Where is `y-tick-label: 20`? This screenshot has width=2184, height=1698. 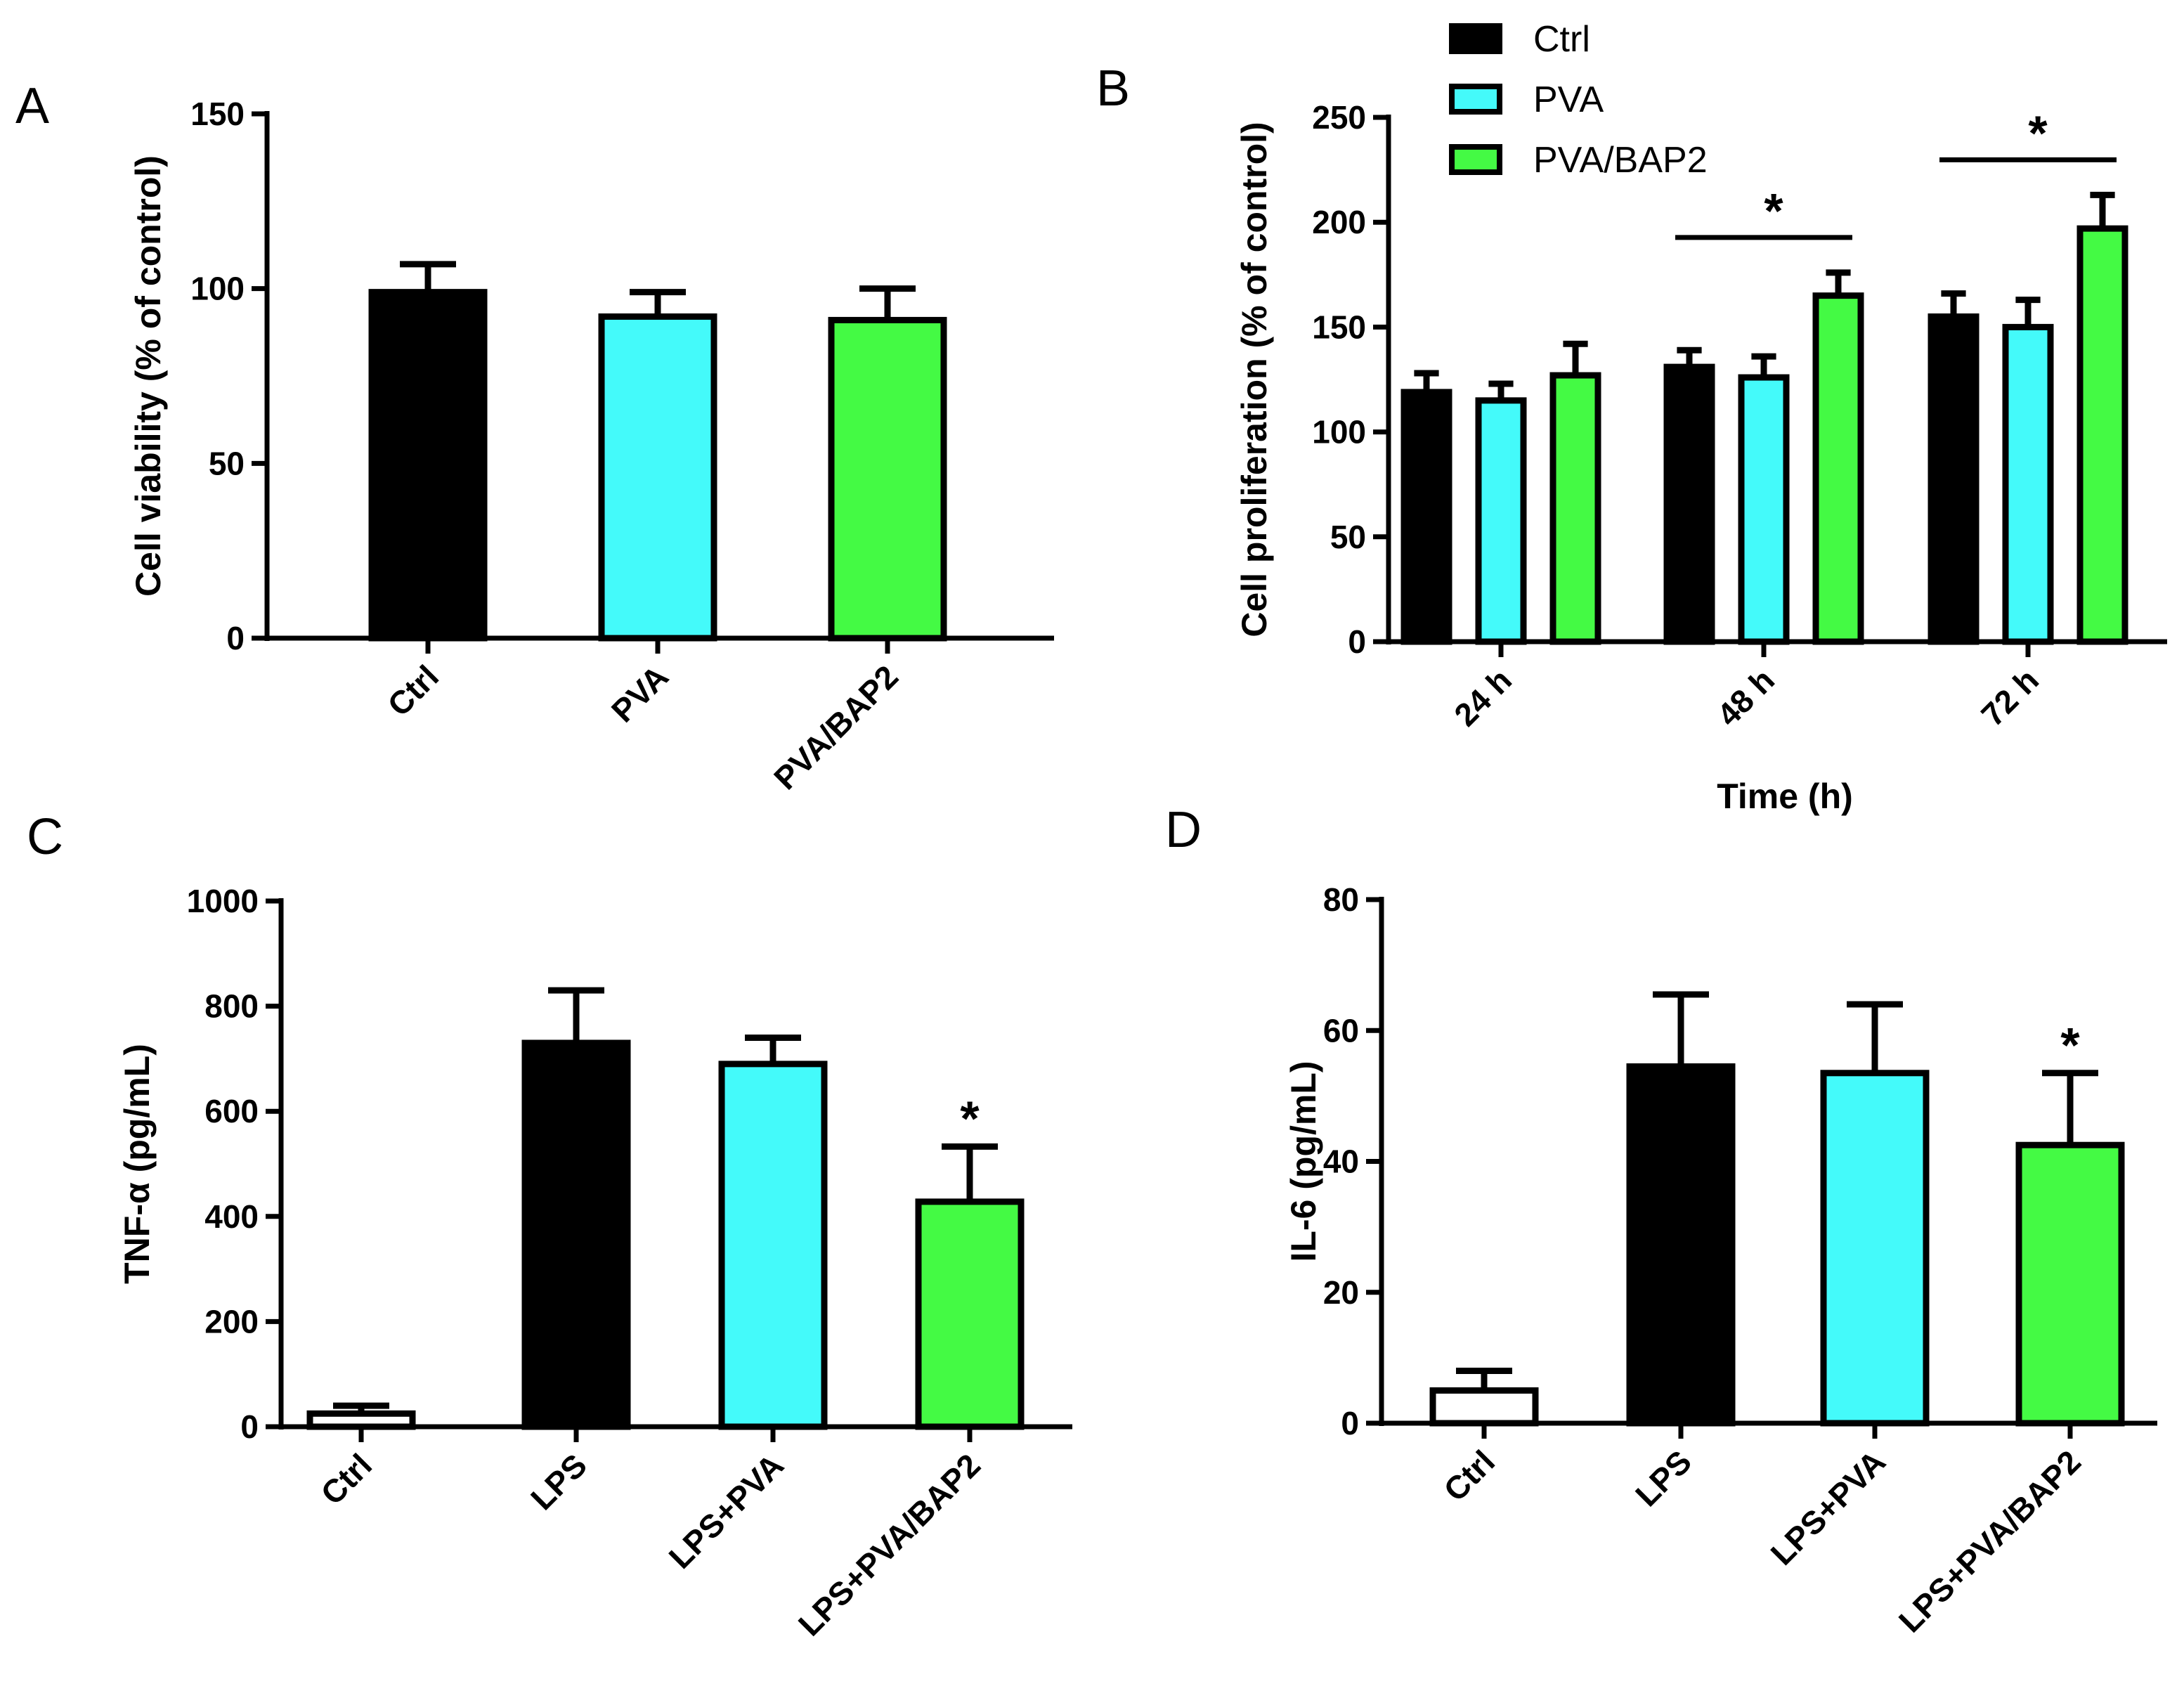 y-tick-label: 20 is located at coordinates (1341, 1292).